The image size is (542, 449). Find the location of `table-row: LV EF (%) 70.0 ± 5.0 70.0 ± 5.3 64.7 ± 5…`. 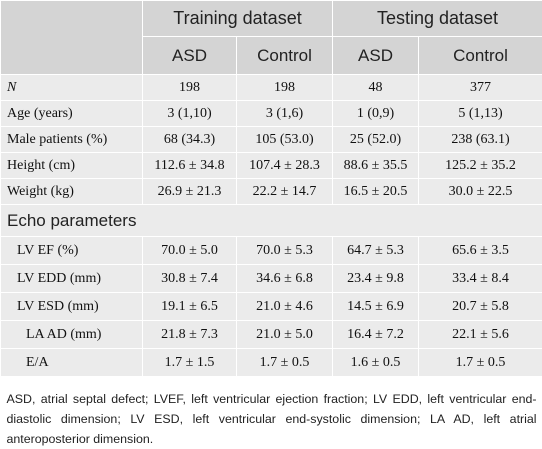

table-row: LV EF (%) 70.0 ± 5.0 70.0 ± 5.3 64.7 ± 5… is located at coordinates (271, 251).